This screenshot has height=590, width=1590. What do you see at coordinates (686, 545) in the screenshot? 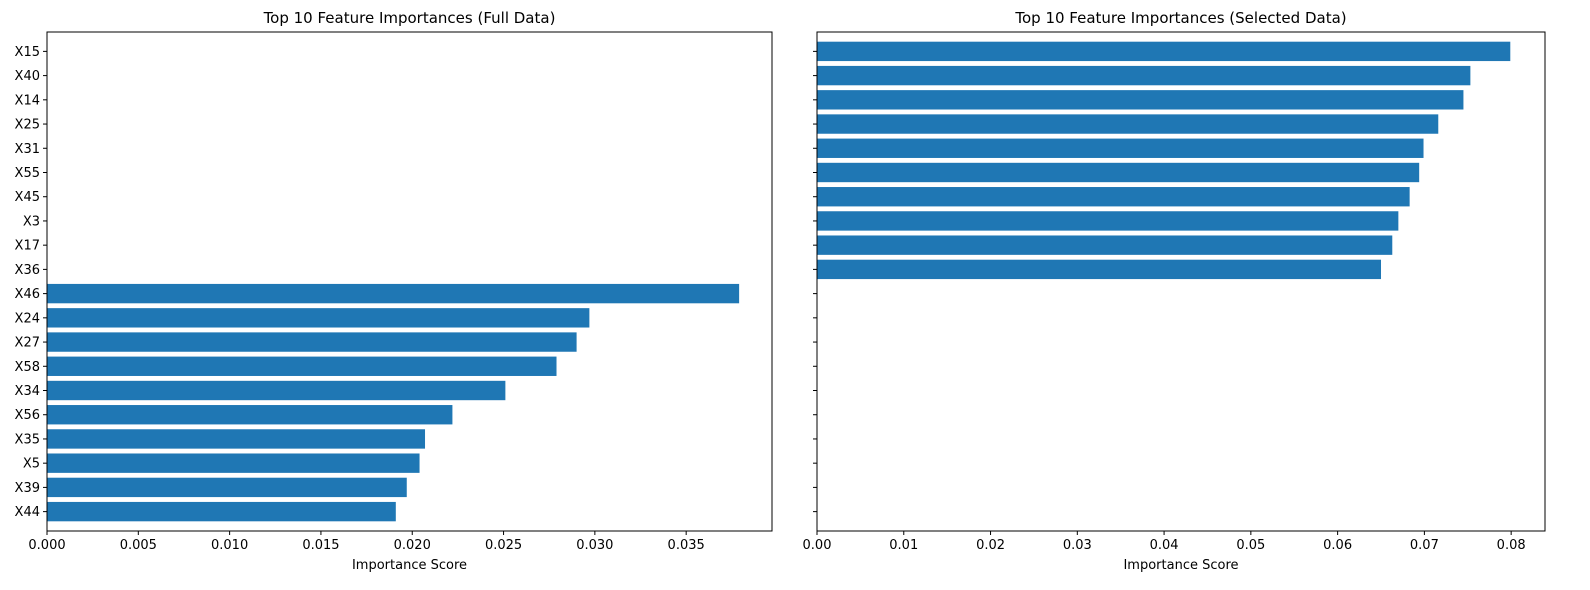
I see `x-tick-label: 0.035` at bounding box center [686, 545].